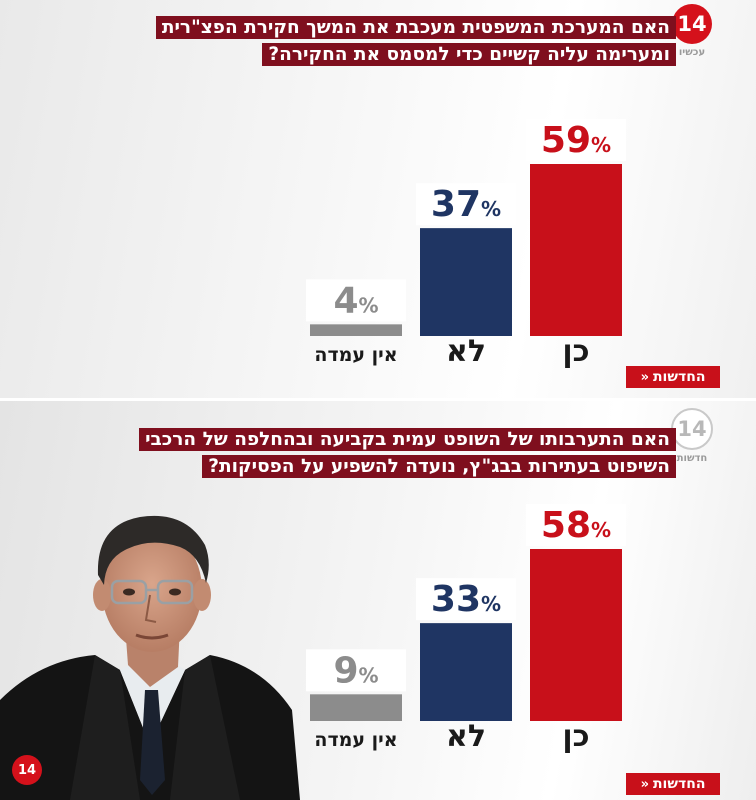 The width and height of the screenshot is (756, 800). Describe the element at coordinates (378, 399) in the screenshot. I see `panel-divider` at that location.